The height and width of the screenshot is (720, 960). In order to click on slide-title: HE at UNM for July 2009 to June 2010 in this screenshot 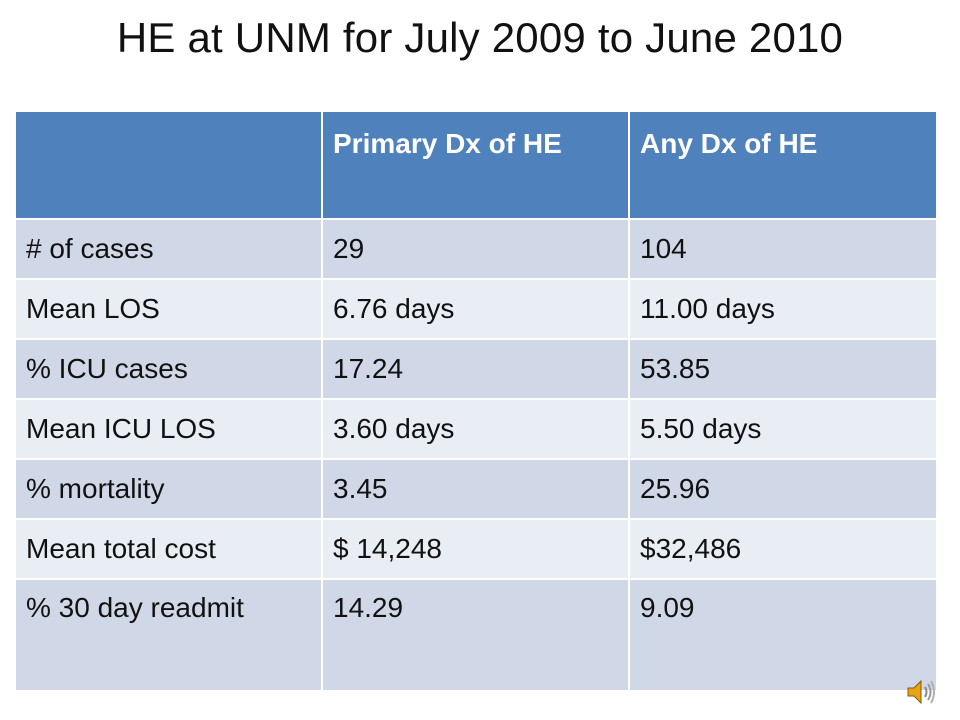, I will do `click(480, 37)`.